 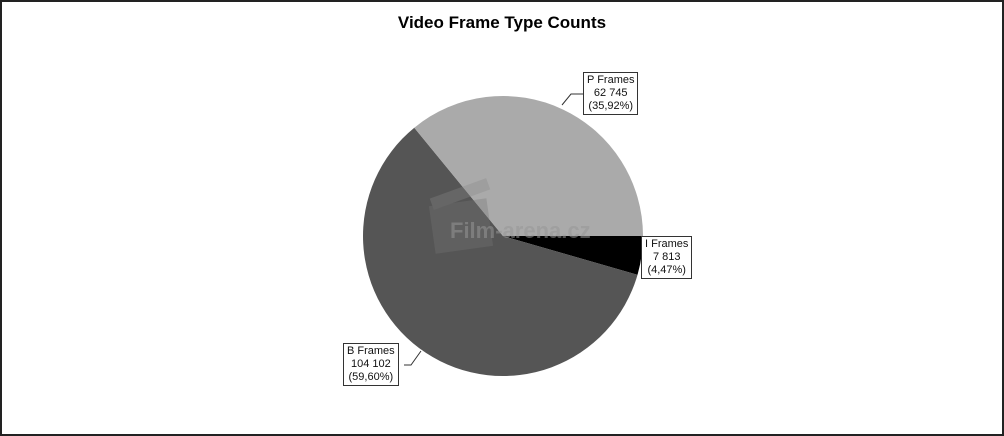 What do you see at coordinates (413, 358) in the screenshot?
I see `leader-b-frames` at bounding box center [413, 358].